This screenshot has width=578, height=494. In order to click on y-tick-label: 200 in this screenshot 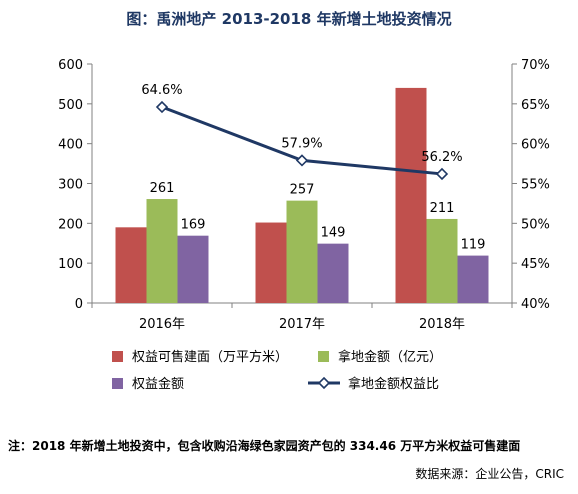, I will do `click(70, 224)`.